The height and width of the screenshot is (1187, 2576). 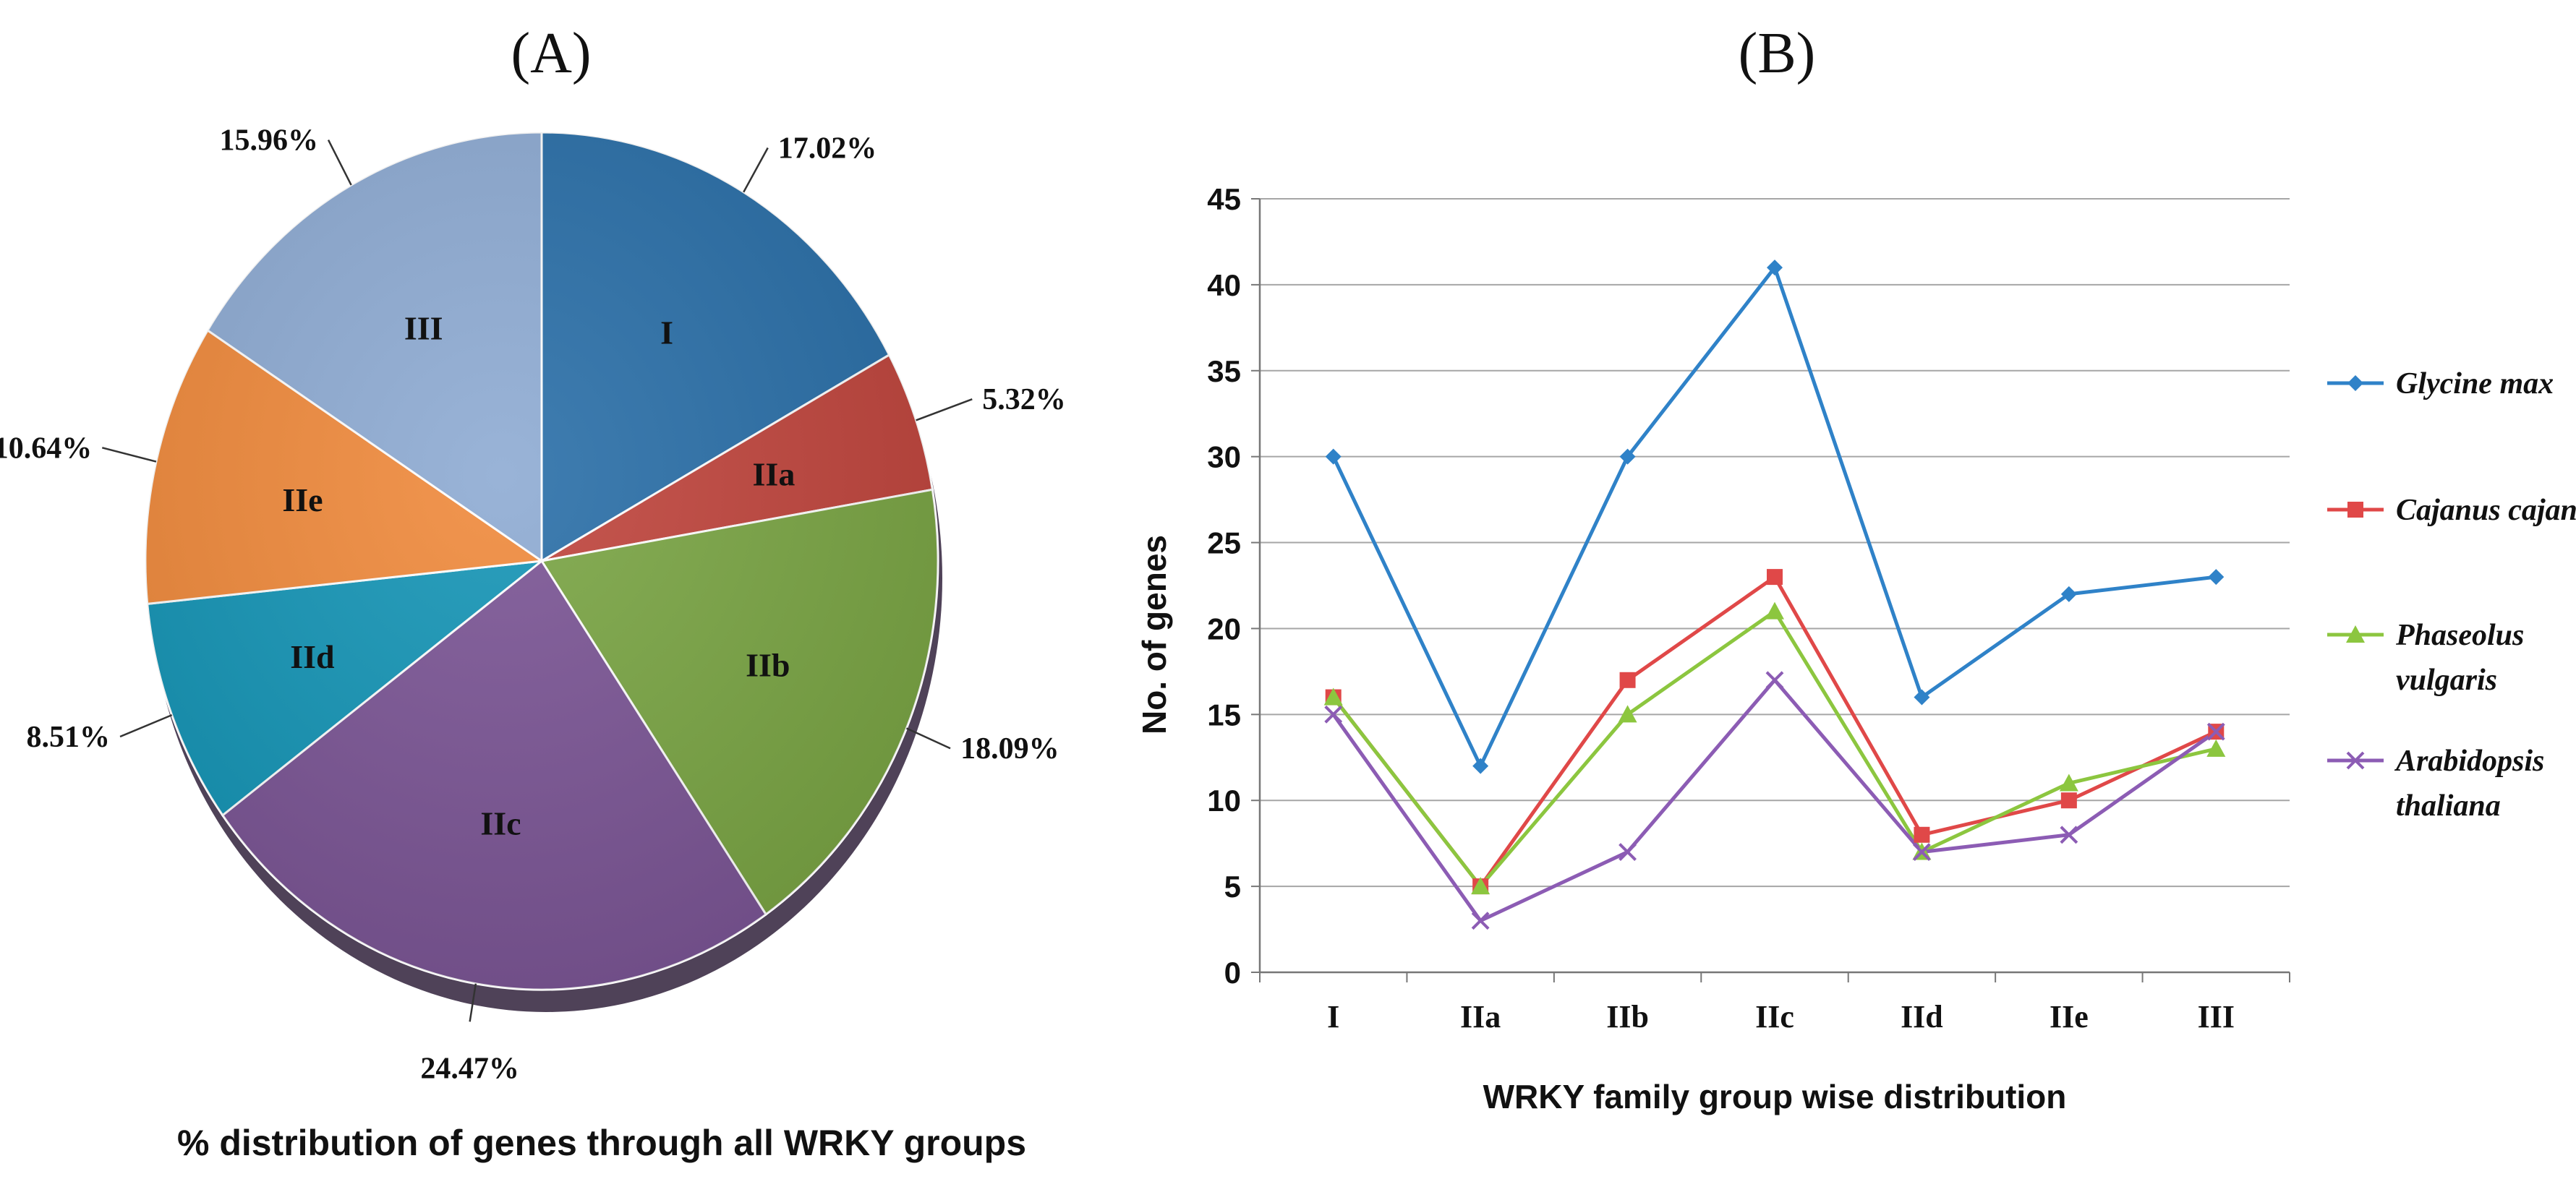 What do you see at coordinates (1774, 610) in the screenshot?
I see `point-phaseolus-vulgaris-iic` at bounding box center [1774, 610].